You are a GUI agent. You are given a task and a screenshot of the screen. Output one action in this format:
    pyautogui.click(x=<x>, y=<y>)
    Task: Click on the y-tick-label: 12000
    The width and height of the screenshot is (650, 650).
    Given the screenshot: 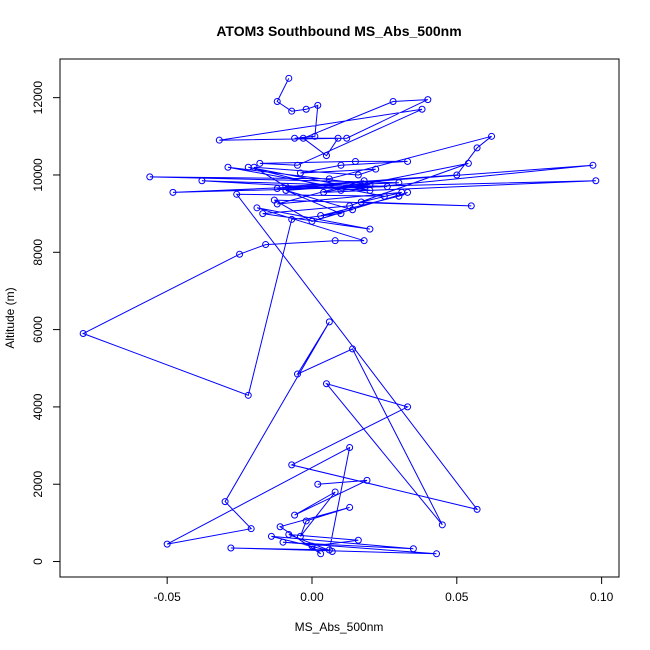 What is the action you would take?
    pyautogui.click(x=38, y=98)
    